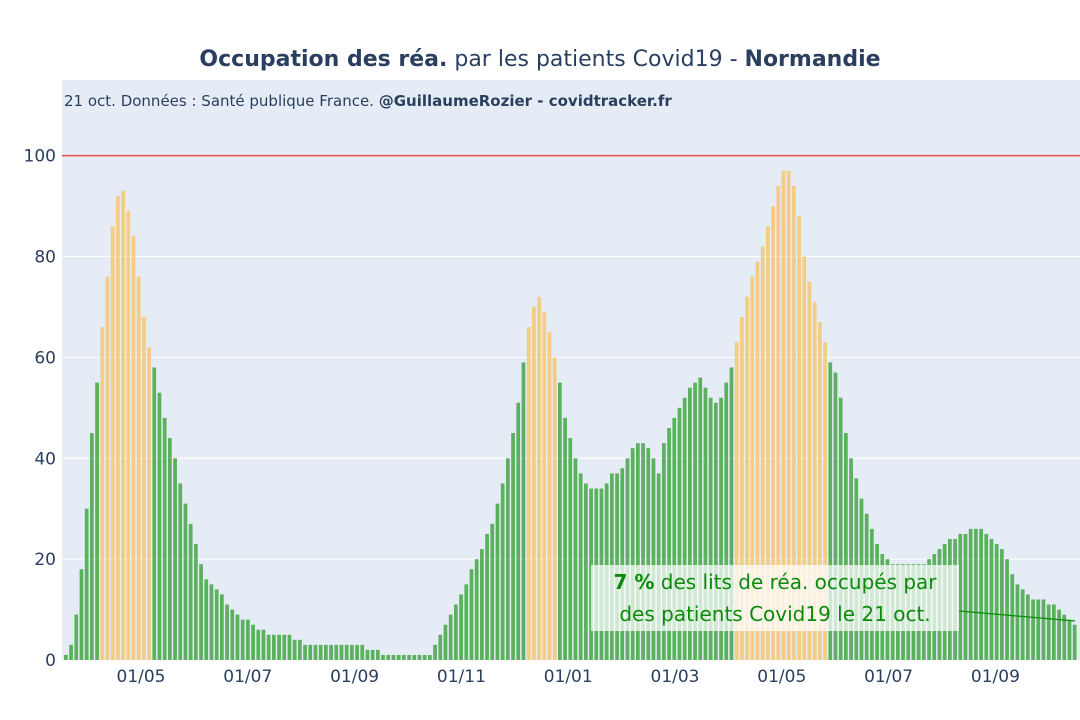 The height and width of the screenshot is (720, 1080). What do you see at coordinates (633, 582) in the screenshot?
I see `annotation-value: 7 %` at bounding box center [633, 582].